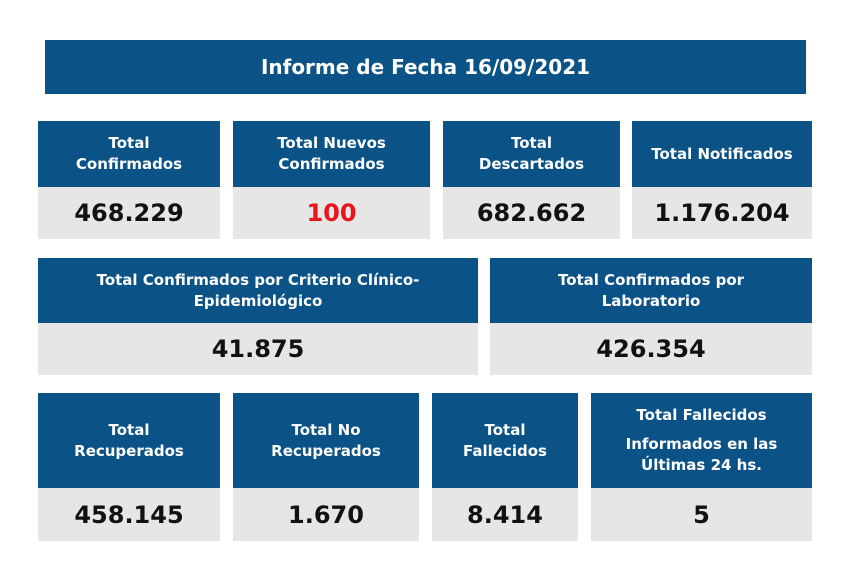 The width and height of the screenshot is (855, 565). Describe the element at coordinates (258, 279) in the screenshot. I see `card-label: Total Confirmados por Criterio Clínico-` at that location.